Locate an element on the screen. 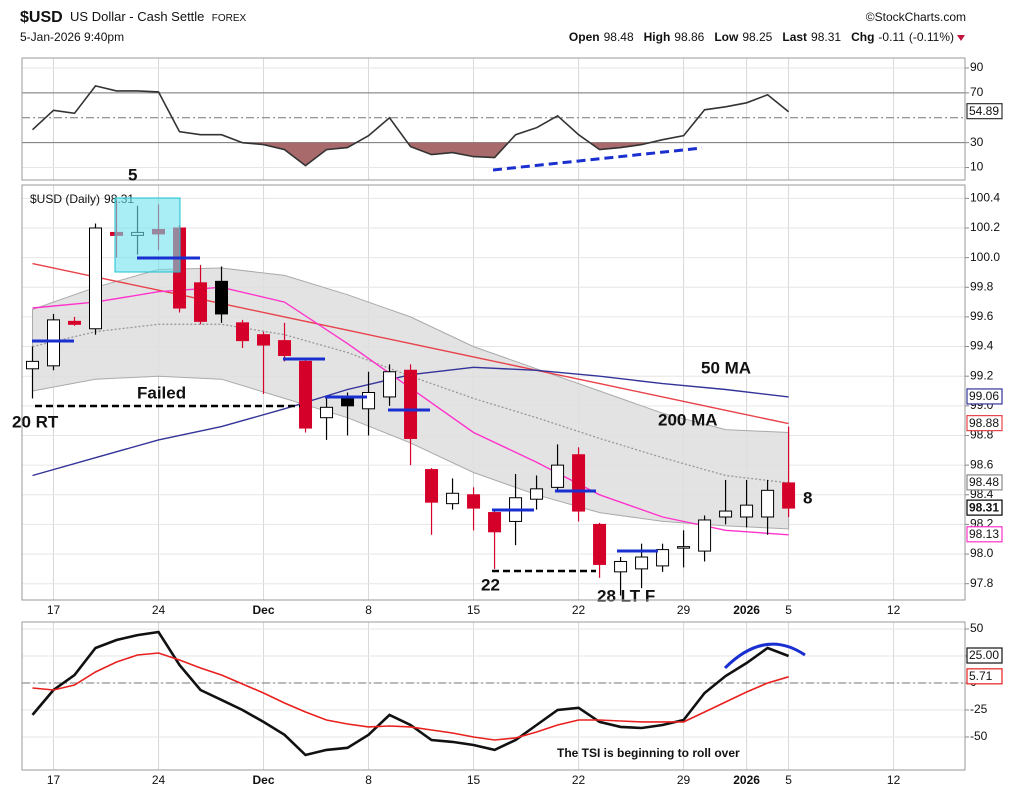 Image resolution: width=1023 pixels, height=804 pixels. annotation: Failed is located at coordinates (161, 392).